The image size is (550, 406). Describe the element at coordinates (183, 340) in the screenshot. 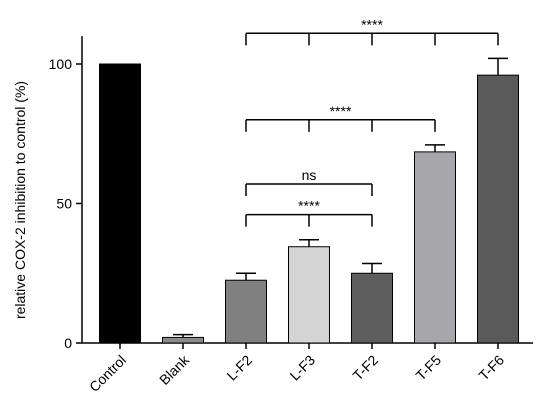

I see `bar-blank` at that location.